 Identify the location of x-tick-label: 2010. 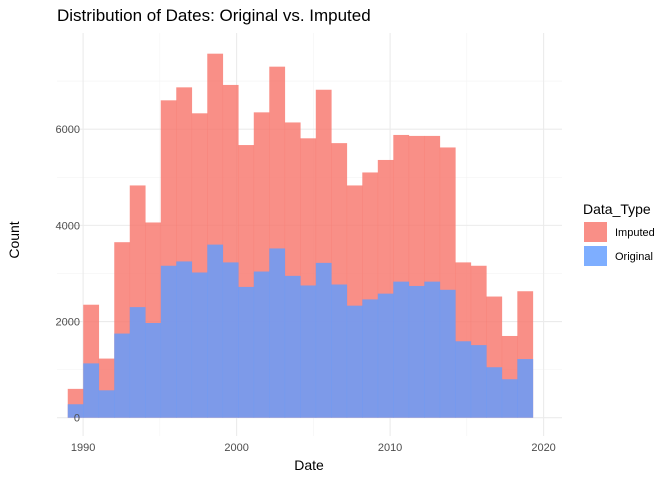
(390, 448).